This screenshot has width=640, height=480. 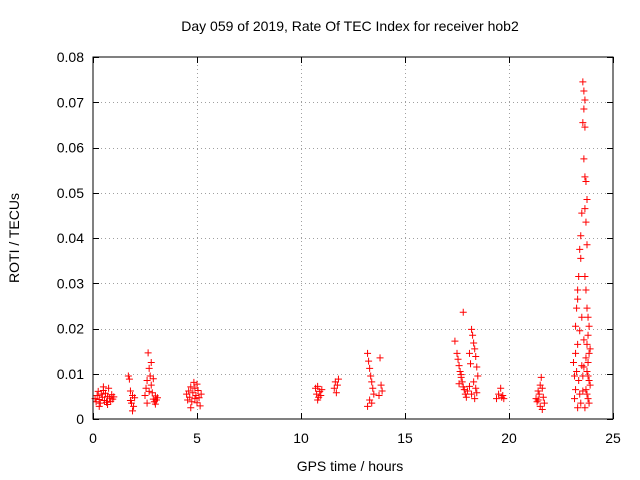 I want to click on x-tick-label: 15, so click(x=405, y=438).